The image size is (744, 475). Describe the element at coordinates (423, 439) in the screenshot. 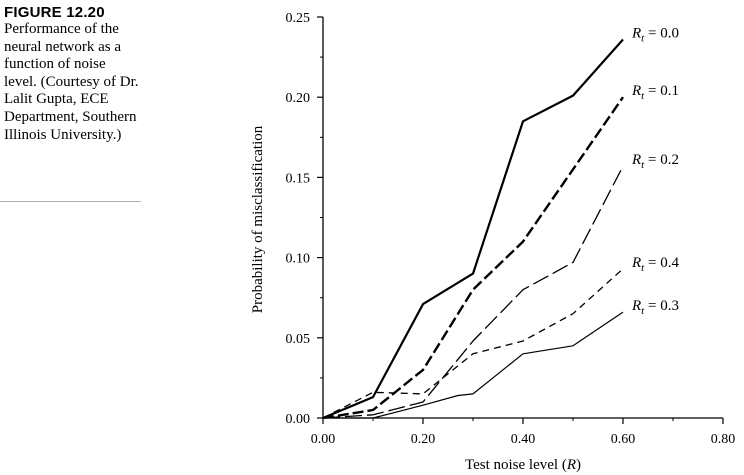

I see `x-tick-label: 0.20` at that location.